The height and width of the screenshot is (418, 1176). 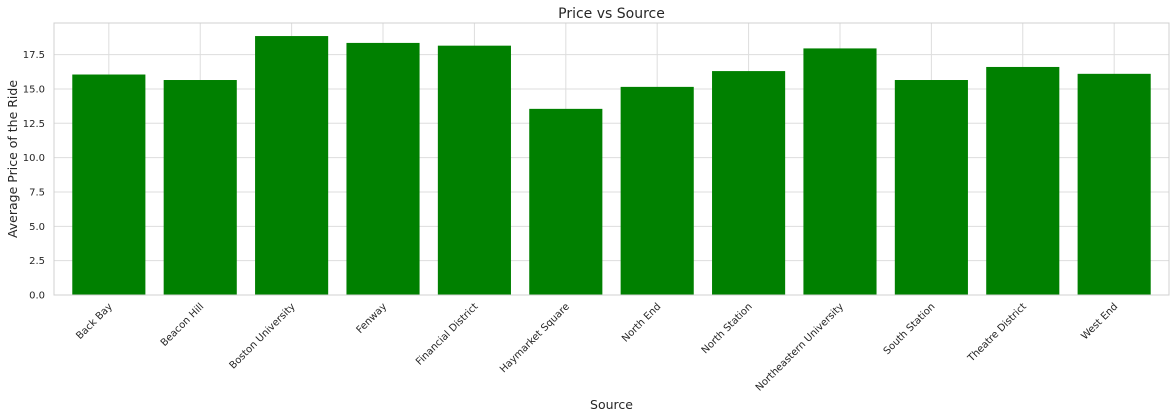 What do you see at coordinates (94, 321) in the screenshot?
I see `x-tick-label: Back Bay` at bounding box center [94, 321].